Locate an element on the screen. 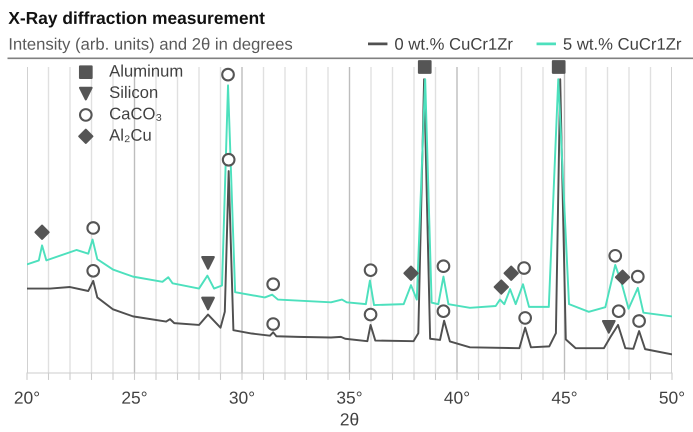 The width and height of the screenshot is (693, 432). chart-subtitle: Intensity (arb. units) and 2θ in degrees is located at coordinates (151, 46).